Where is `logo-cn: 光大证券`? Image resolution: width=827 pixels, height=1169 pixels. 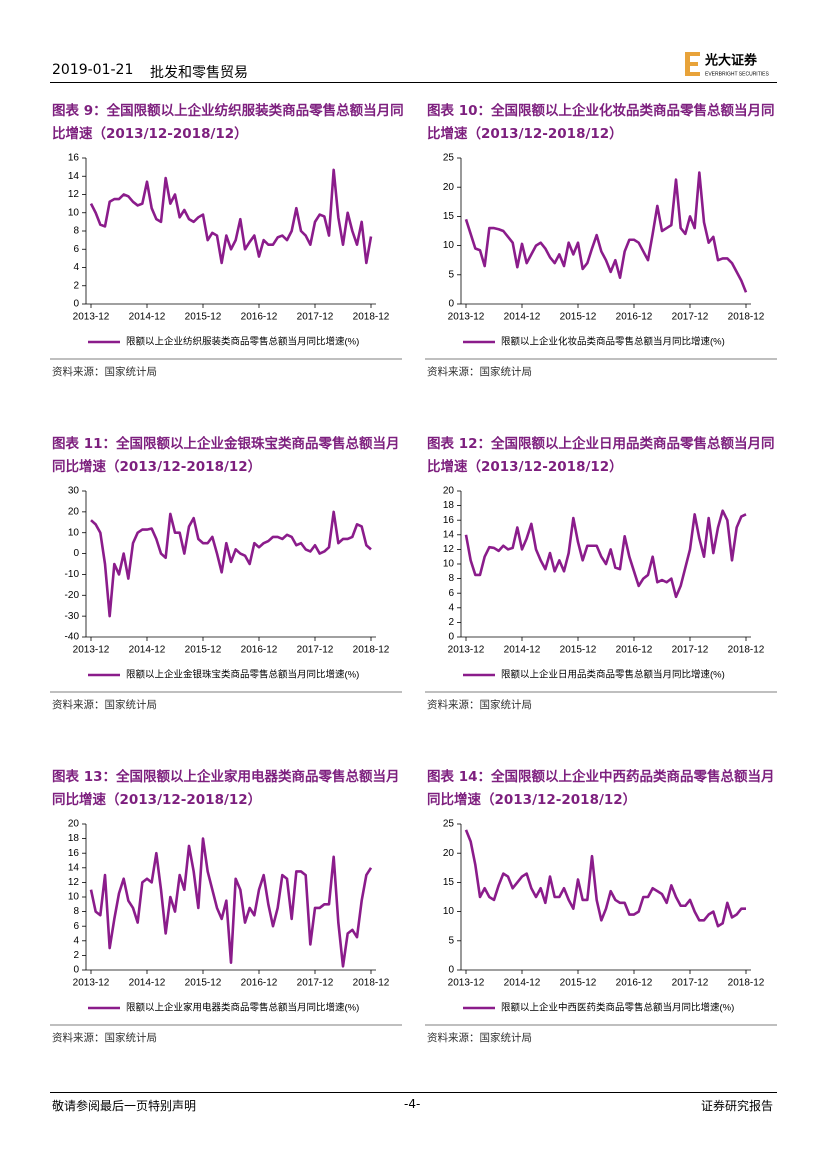 logo-cn: 光大证券 is located at coordinates (731, 61).